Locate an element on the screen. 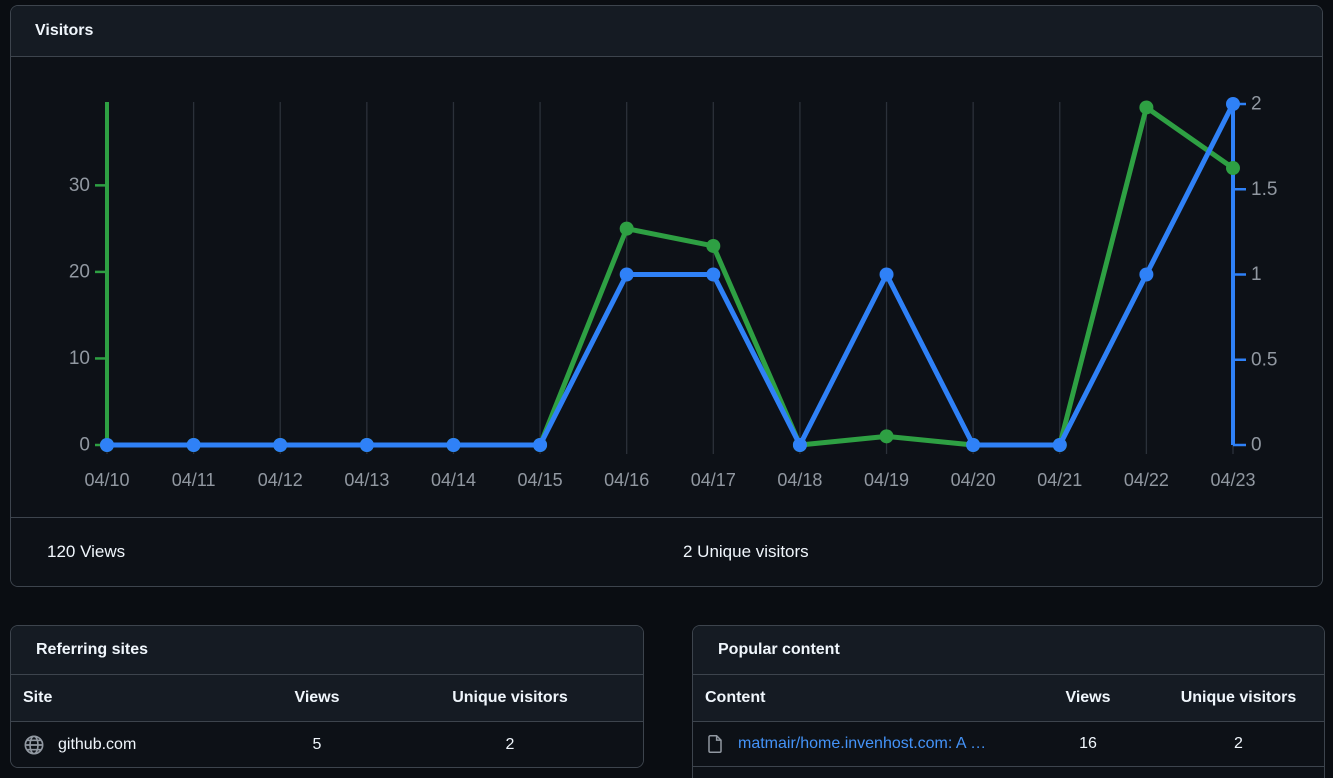 Image resolution: width=1333 pixels, height=778 pixels. visitors-chart-footer: 120 Views 2 Unique visitors is located at coordinates (666, 551).